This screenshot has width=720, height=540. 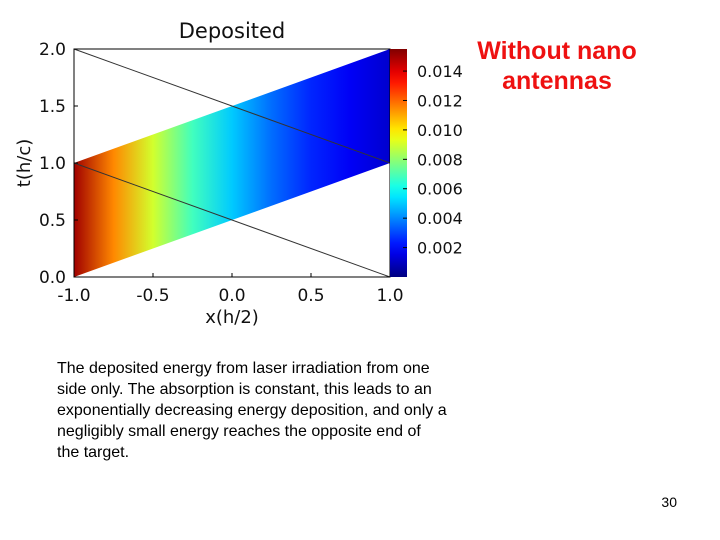 What do you see at coordinates (440, 130) in the screenshot?
I see `colorbar-tick-label: 0.010` at bounding box center [440, 130].